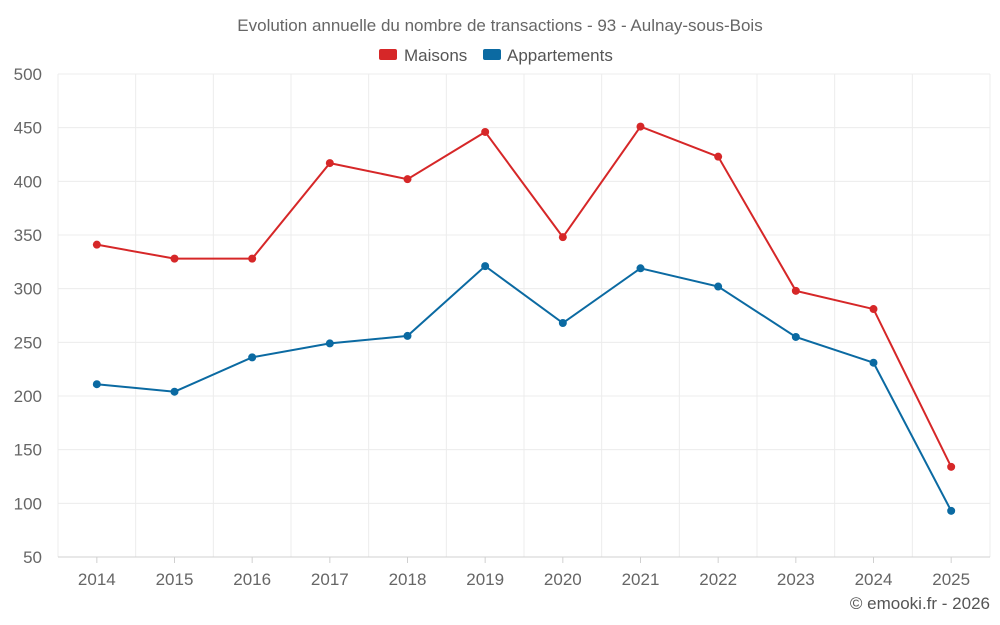 The image size is (1000, 625). Describe the element at coordinates (175, 579) in the screenshot. I see `x-tick-label: 2015` at that location.